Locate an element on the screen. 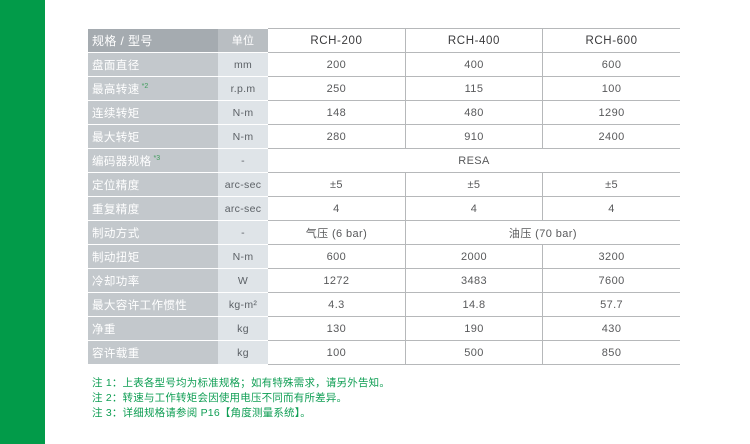 Image resolution: width=750 pixels, height=444 pixels. table-row: 制动扭矩 N-m 600 2000 3200 is located at coordinates (384, 256).